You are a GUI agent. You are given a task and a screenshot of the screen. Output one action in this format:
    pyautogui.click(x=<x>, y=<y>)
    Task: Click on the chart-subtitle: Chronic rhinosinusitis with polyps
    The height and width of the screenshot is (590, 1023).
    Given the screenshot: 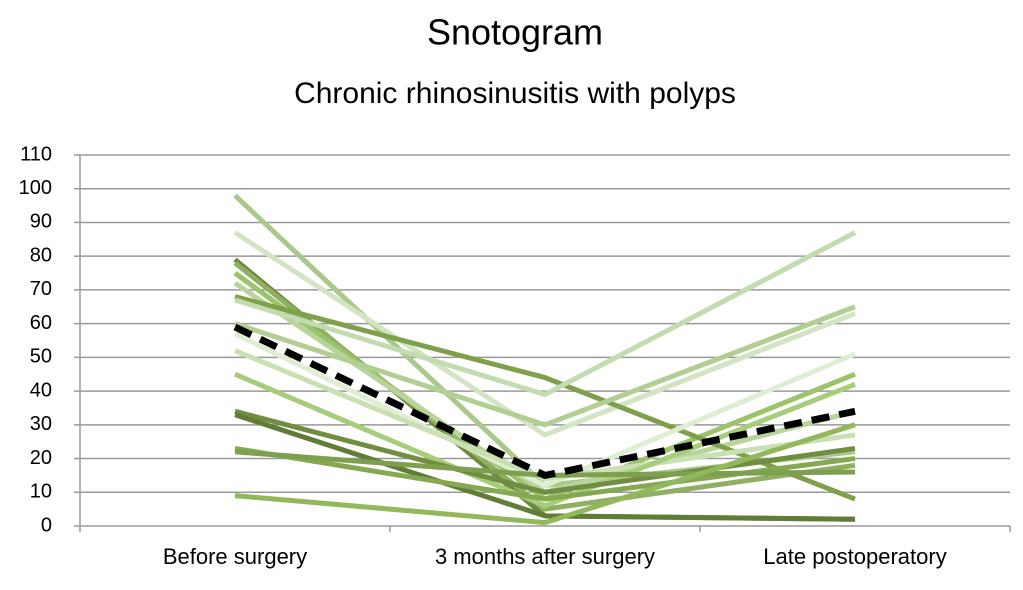 What is the action you would take?
    pyautogui.click(x=515, y=93)
    